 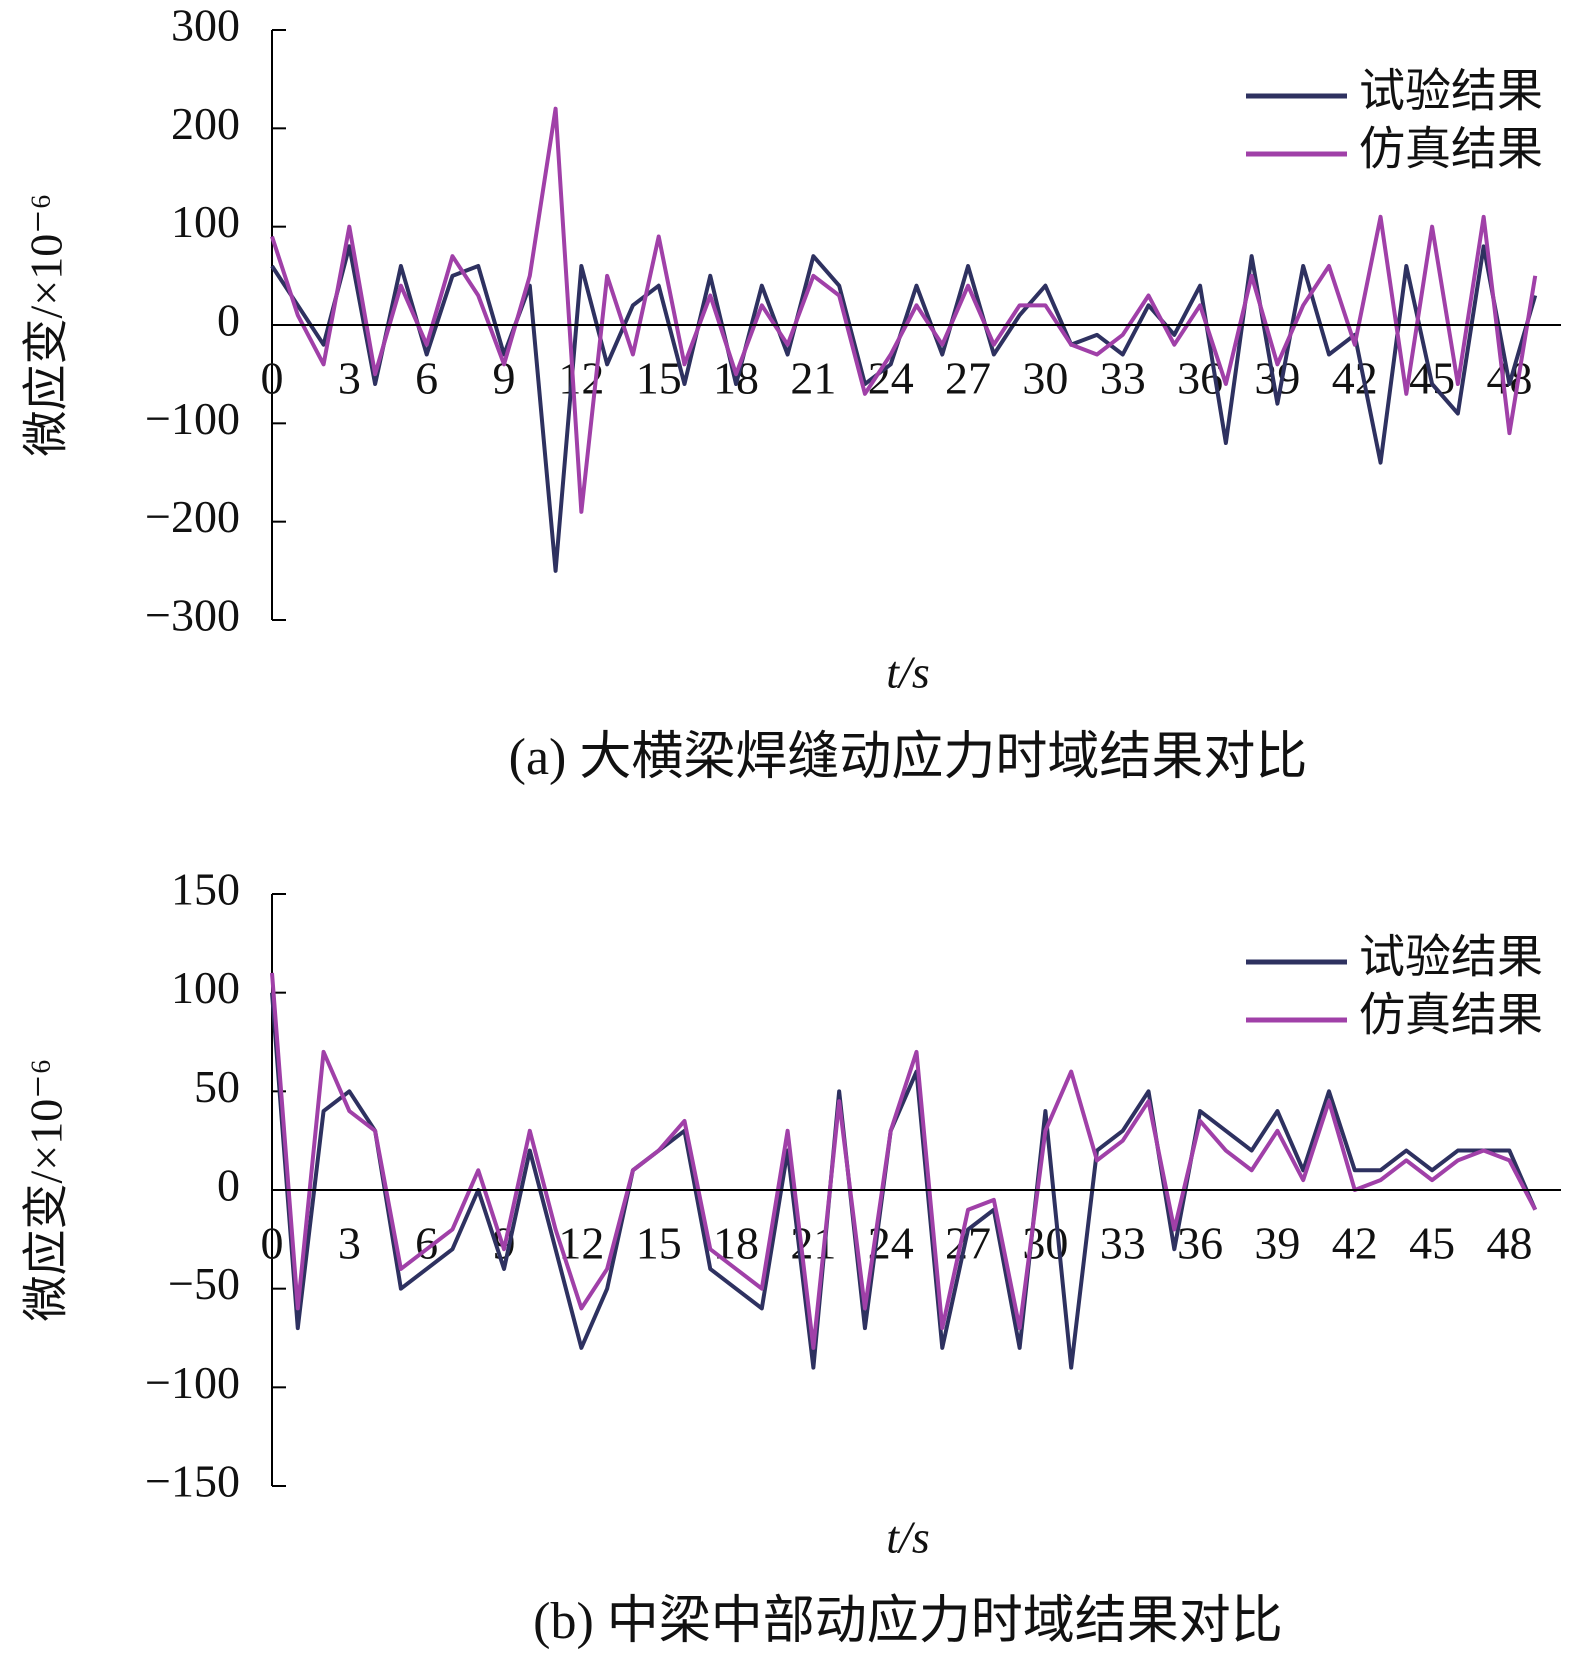 I want to click on y-tick-label: 150, so click(x=205, y=889).